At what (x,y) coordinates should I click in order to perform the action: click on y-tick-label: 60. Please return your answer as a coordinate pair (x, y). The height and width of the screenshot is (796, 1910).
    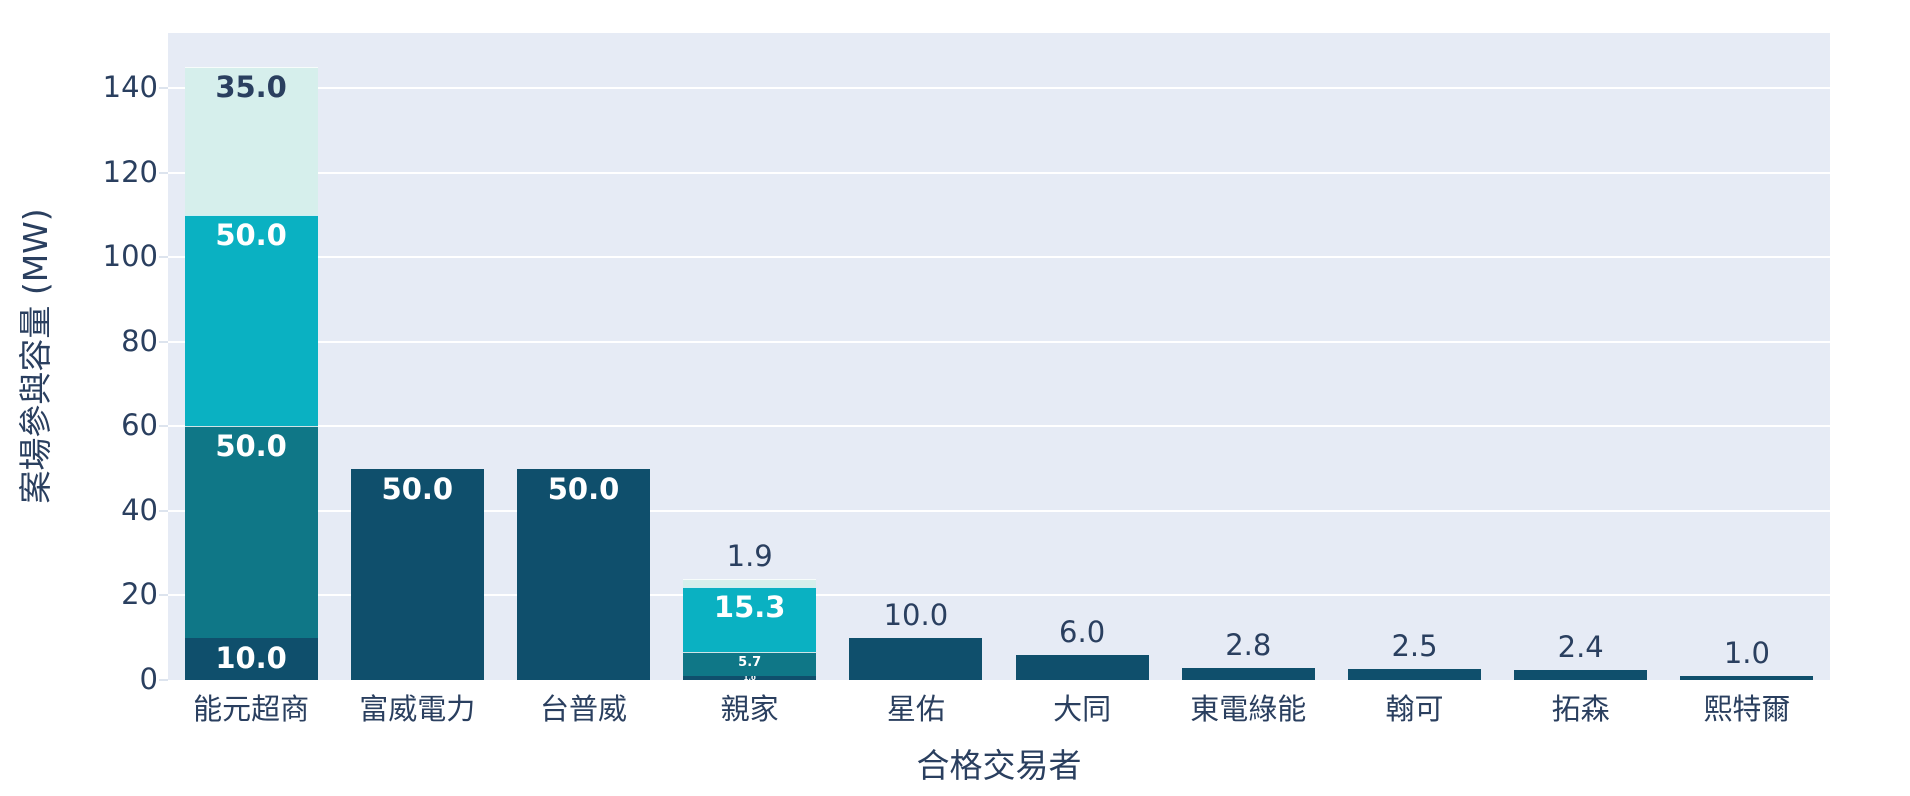
    Looking at the image, I should click on (139, 425).